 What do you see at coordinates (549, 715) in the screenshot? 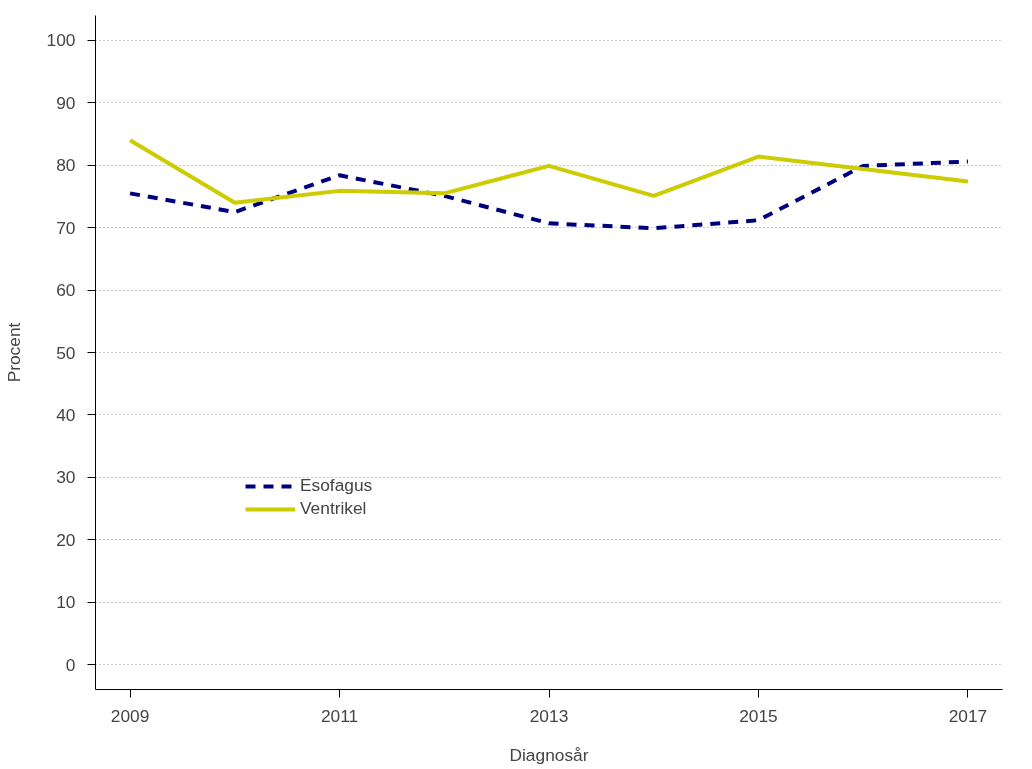
I see `x-tick-label: 2013` at bounding box center [549, 715].